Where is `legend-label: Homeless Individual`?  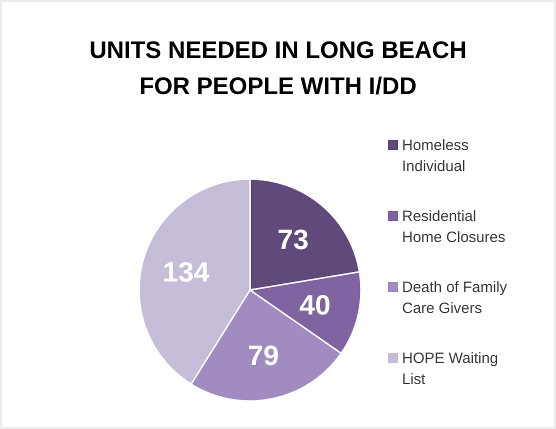 legend-label: Homeless Individual is located at coordinates (435, 156).